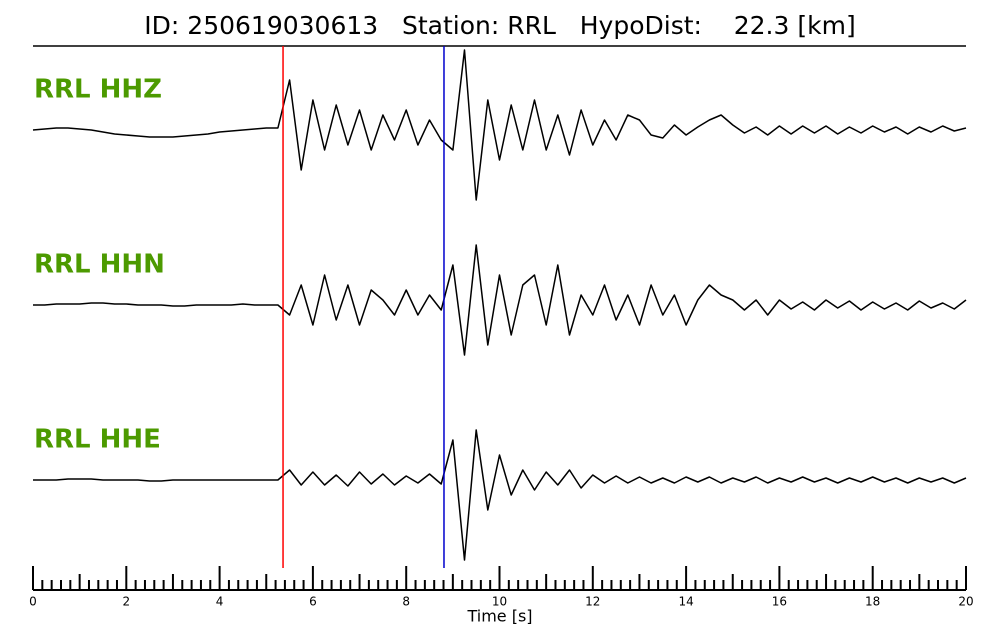  Describe the element at coordinates (499, 602) in the screenshot. I see `x-tick-label: 10` at that location.